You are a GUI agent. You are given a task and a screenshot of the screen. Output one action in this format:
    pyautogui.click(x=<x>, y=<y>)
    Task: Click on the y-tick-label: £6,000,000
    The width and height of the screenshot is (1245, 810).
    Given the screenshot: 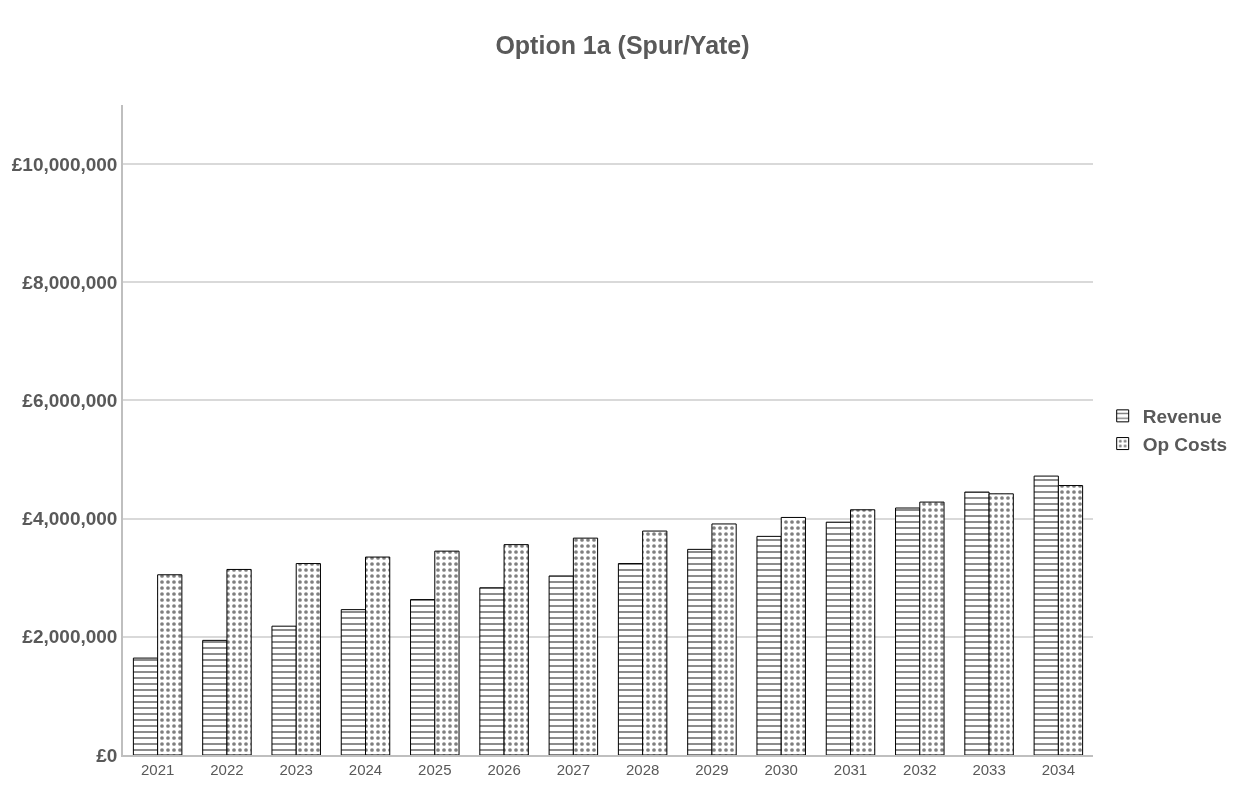 What is the action you would take?
    pyautogui.click(x=70, y=401)
    